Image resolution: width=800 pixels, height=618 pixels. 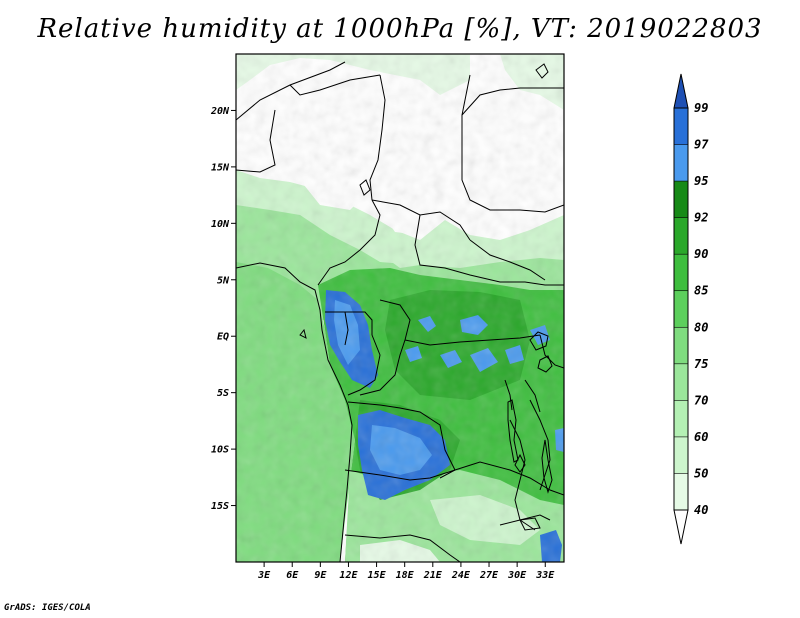 I want to click on colorbar-label: 95, so click(x=701, y=181).